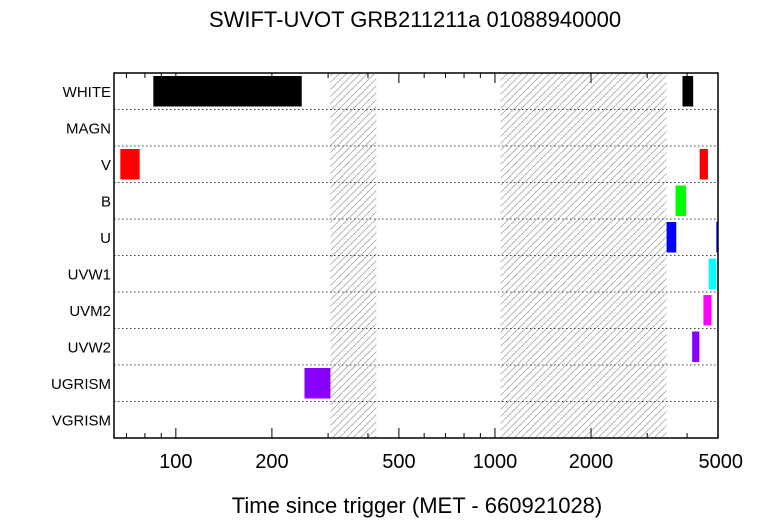 The height and width of the screenshot is (522, 760). What do you see at coordinates (106, 201) in the screenshot?
I see `row-label-b: B` at bounding box center [106, 201].